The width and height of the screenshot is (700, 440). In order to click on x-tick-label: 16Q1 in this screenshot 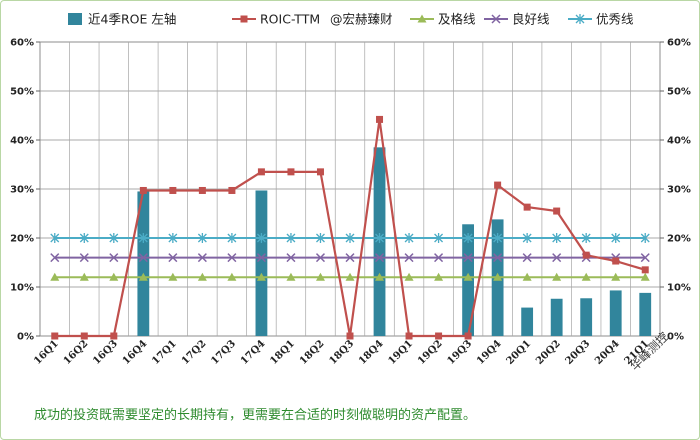, I will do `click(46, 352)`.